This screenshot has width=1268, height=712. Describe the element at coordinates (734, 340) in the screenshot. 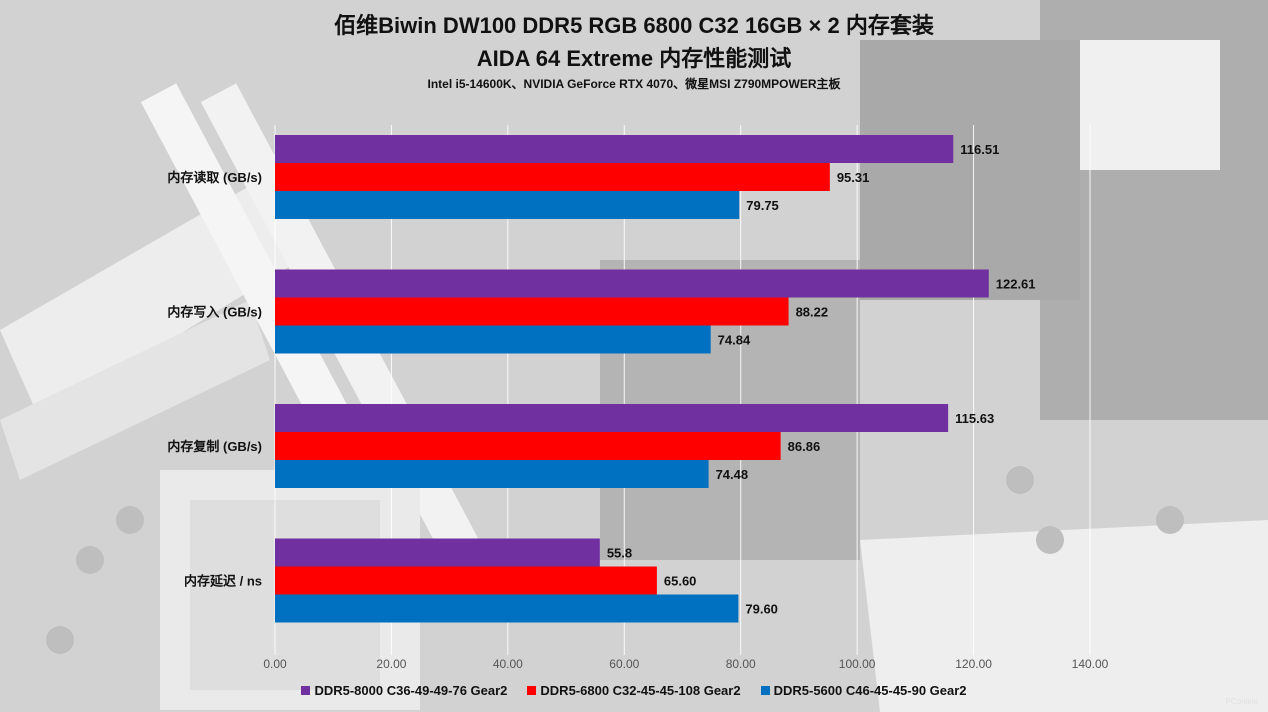

I see `data-label: 74.84` at that location.